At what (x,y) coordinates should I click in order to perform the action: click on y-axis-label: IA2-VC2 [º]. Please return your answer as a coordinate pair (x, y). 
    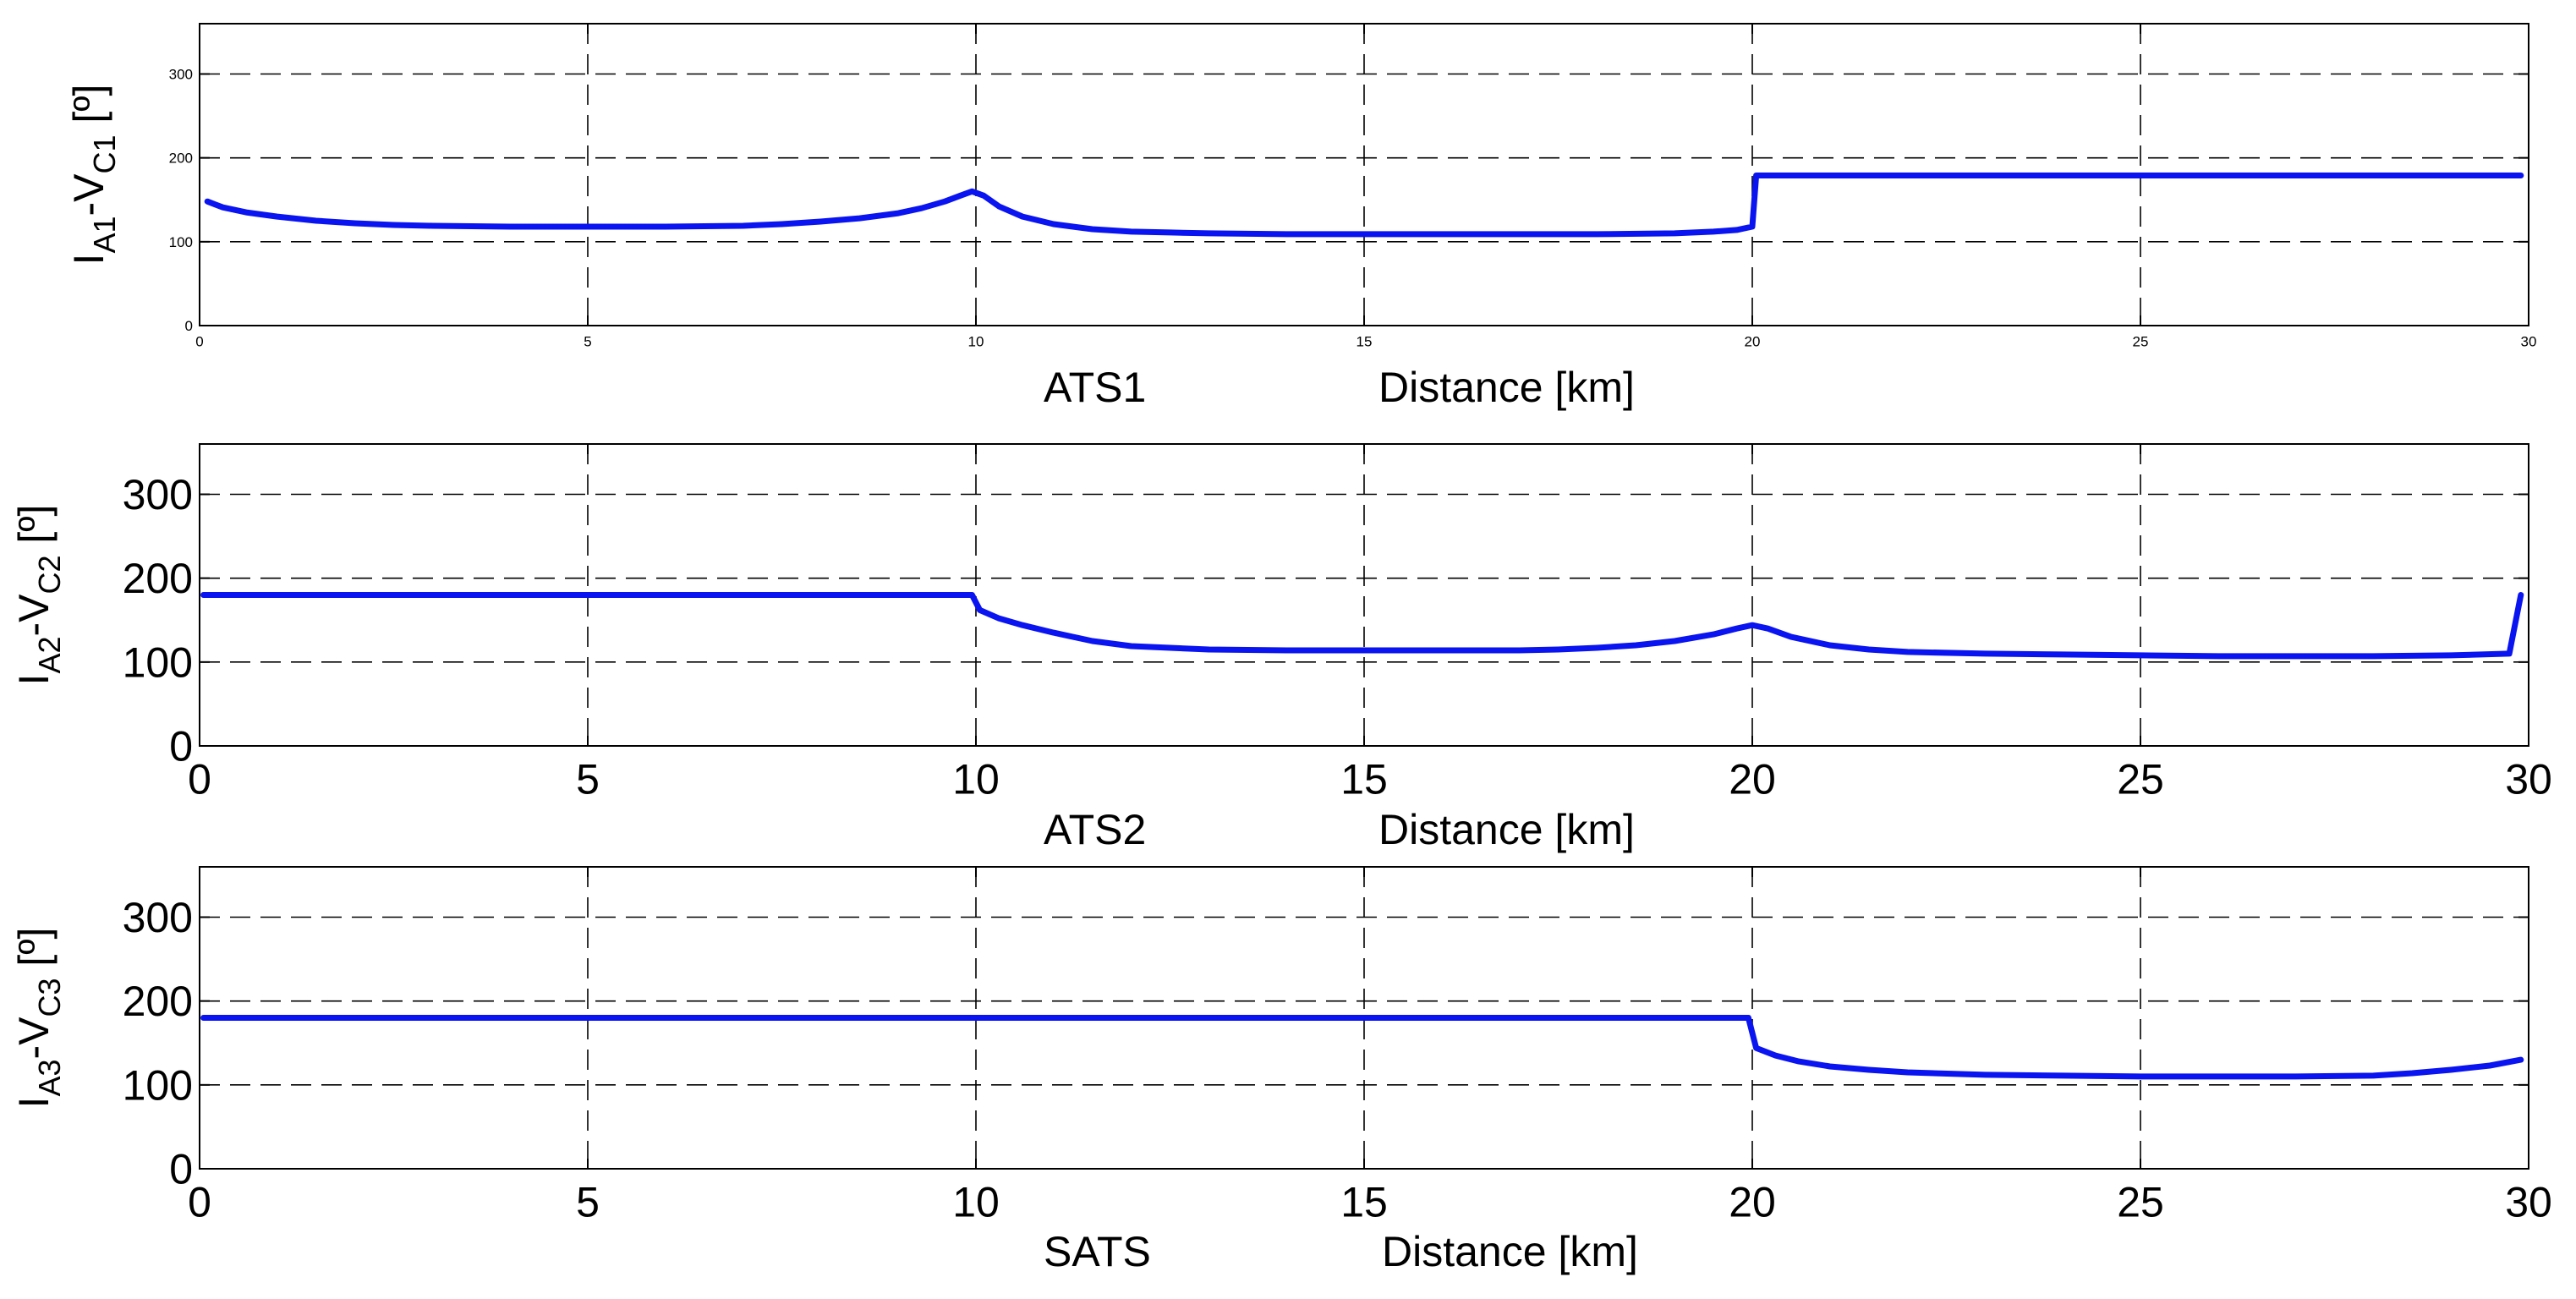
    Looking at the image, I should click on (38, 595).